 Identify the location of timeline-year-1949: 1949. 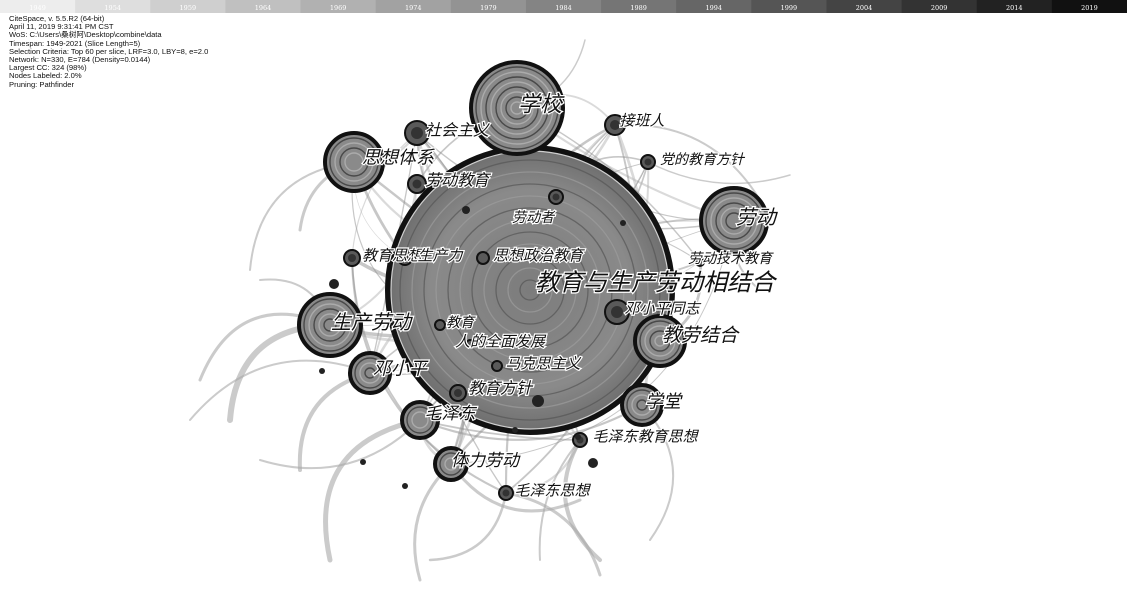
(37, 8).